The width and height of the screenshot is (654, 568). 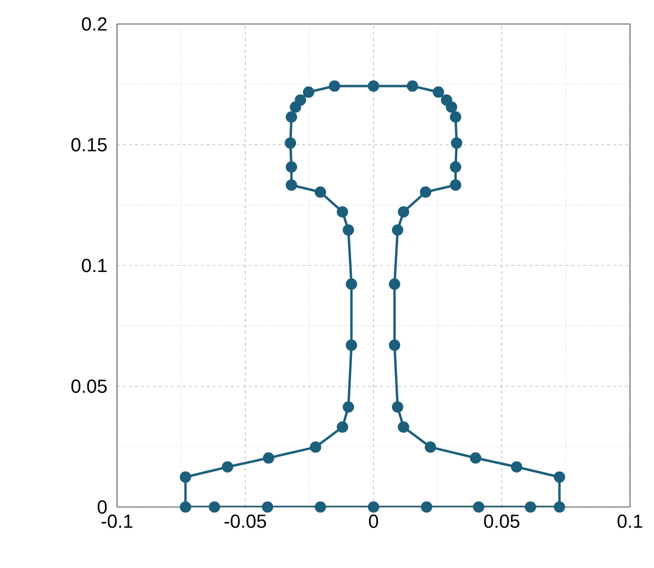 What do you see at coordinates (630, 521) in the screenshot?
I see `x-tick-label: 0.1` at bounding box center [630, 521].